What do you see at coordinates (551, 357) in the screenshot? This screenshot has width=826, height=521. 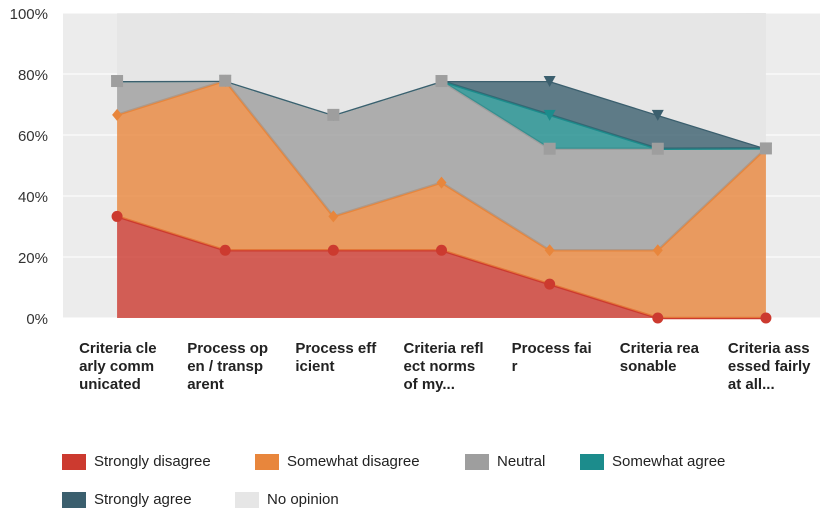 I see `x-tick-label: Process fair` at bounding box center [551, 357].